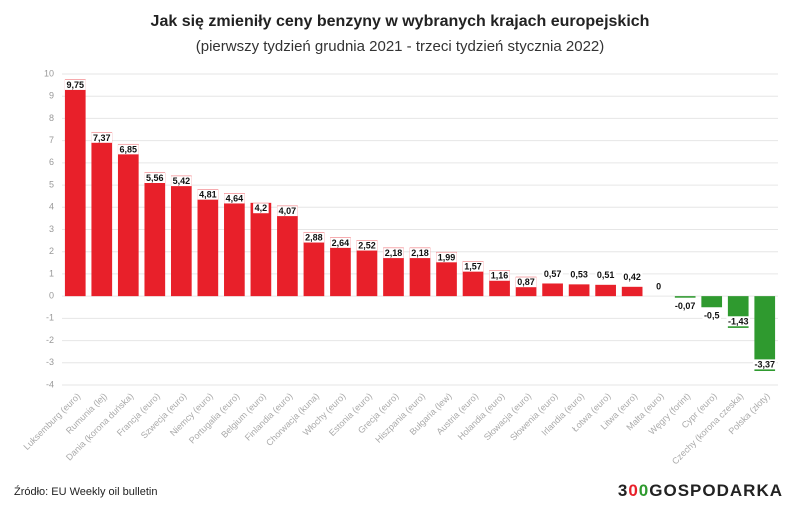  I want to click on value-label: -3,37, so click(764, 364).